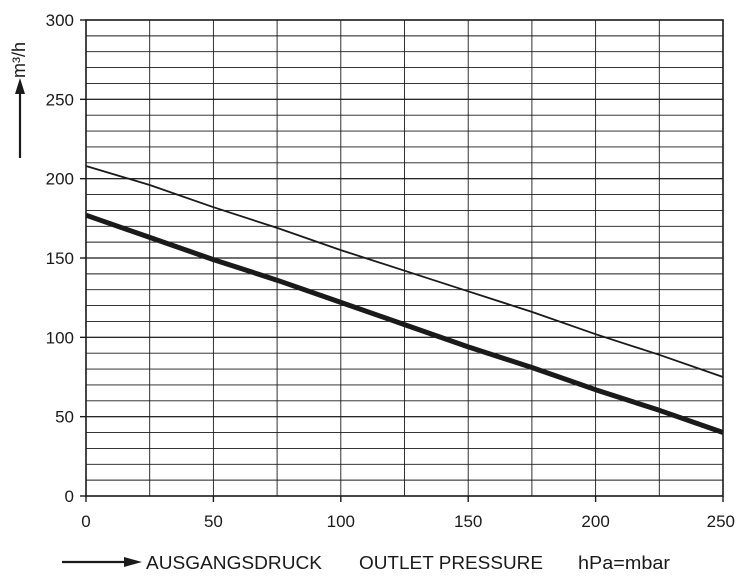  I want to click on x-tick-label: 200, so click(595, 521).